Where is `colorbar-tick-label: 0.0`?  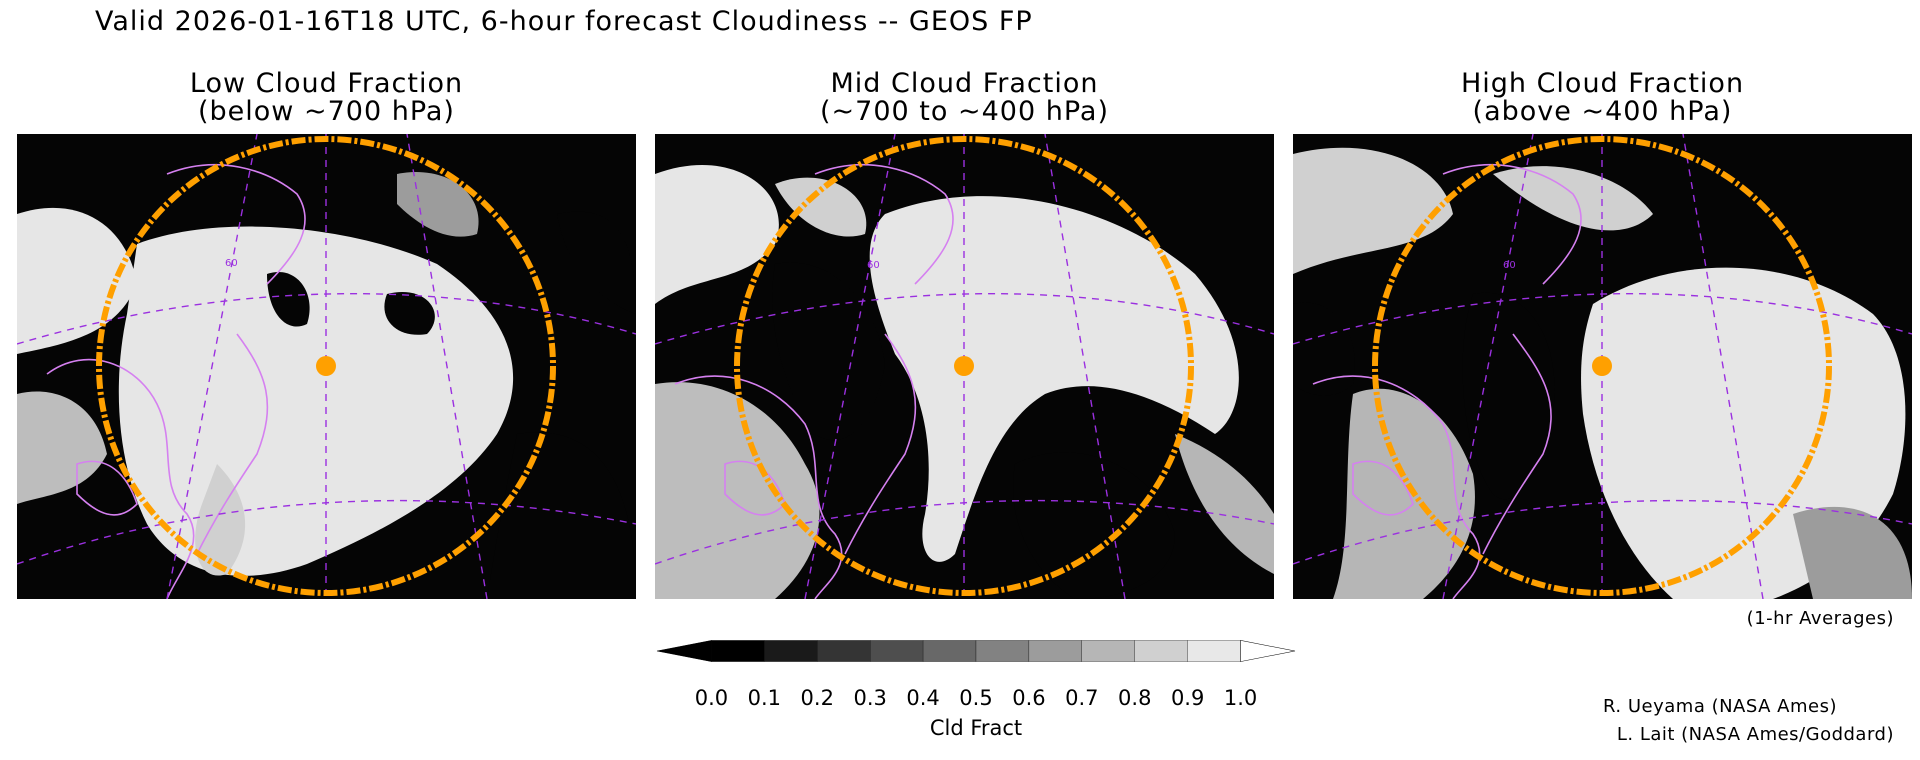 colorbar-tick-label: 0.0 is located at coordinates (711, 698).